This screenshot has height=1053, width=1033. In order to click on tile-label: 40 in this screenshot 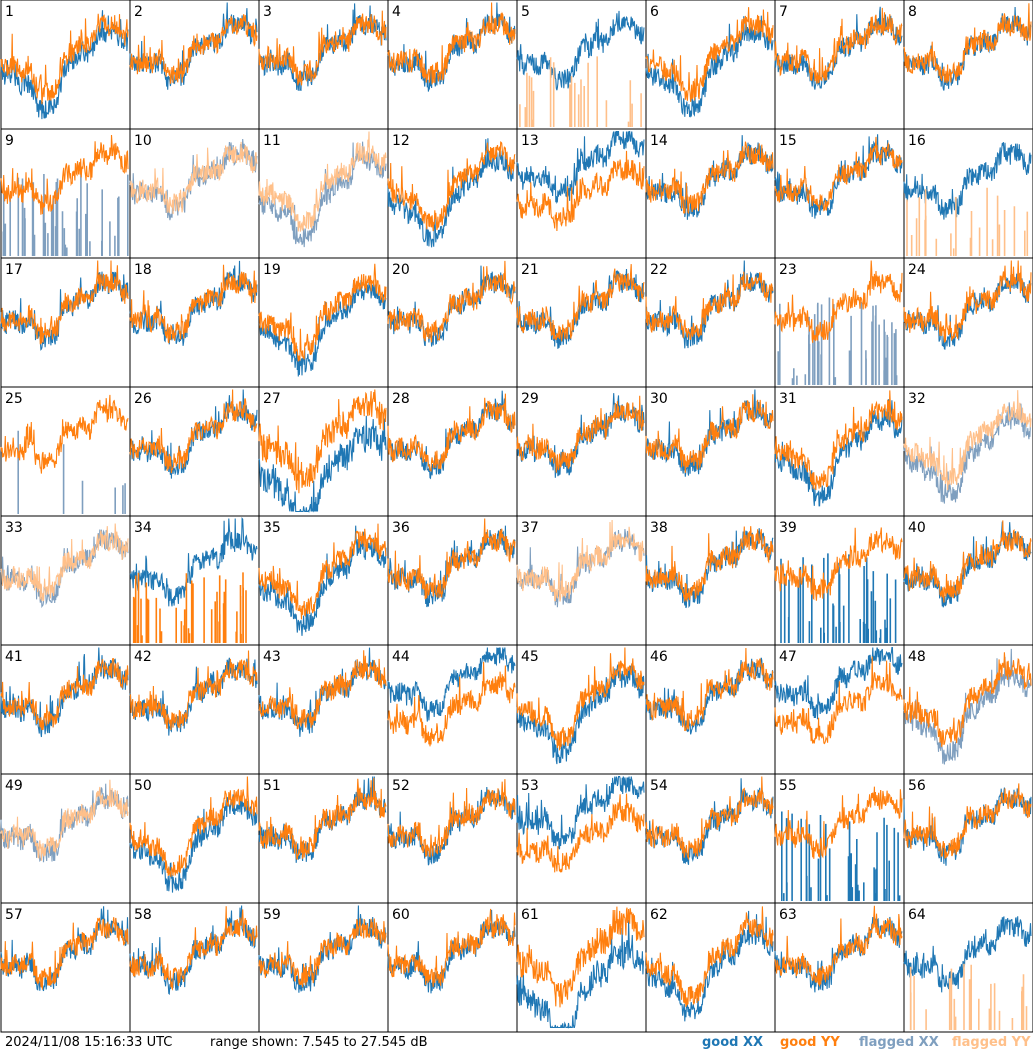, I will do `click(917, 528)`.